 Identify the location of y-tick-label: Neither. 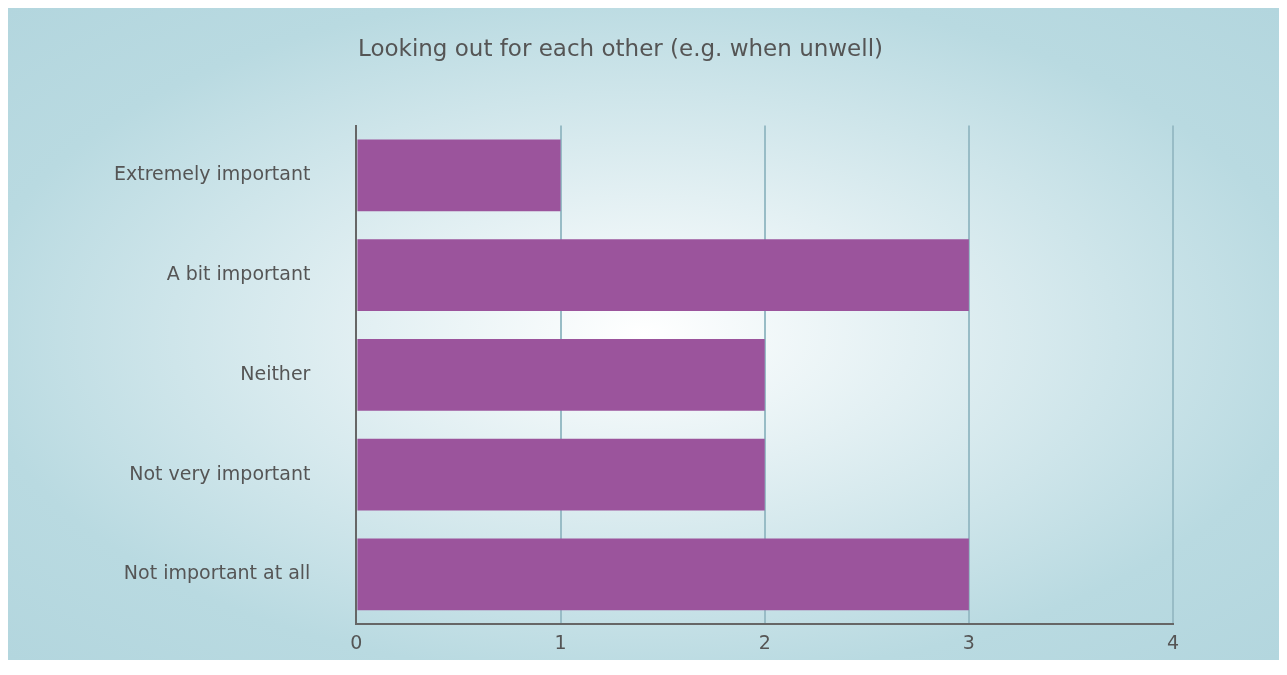
(275, 372).